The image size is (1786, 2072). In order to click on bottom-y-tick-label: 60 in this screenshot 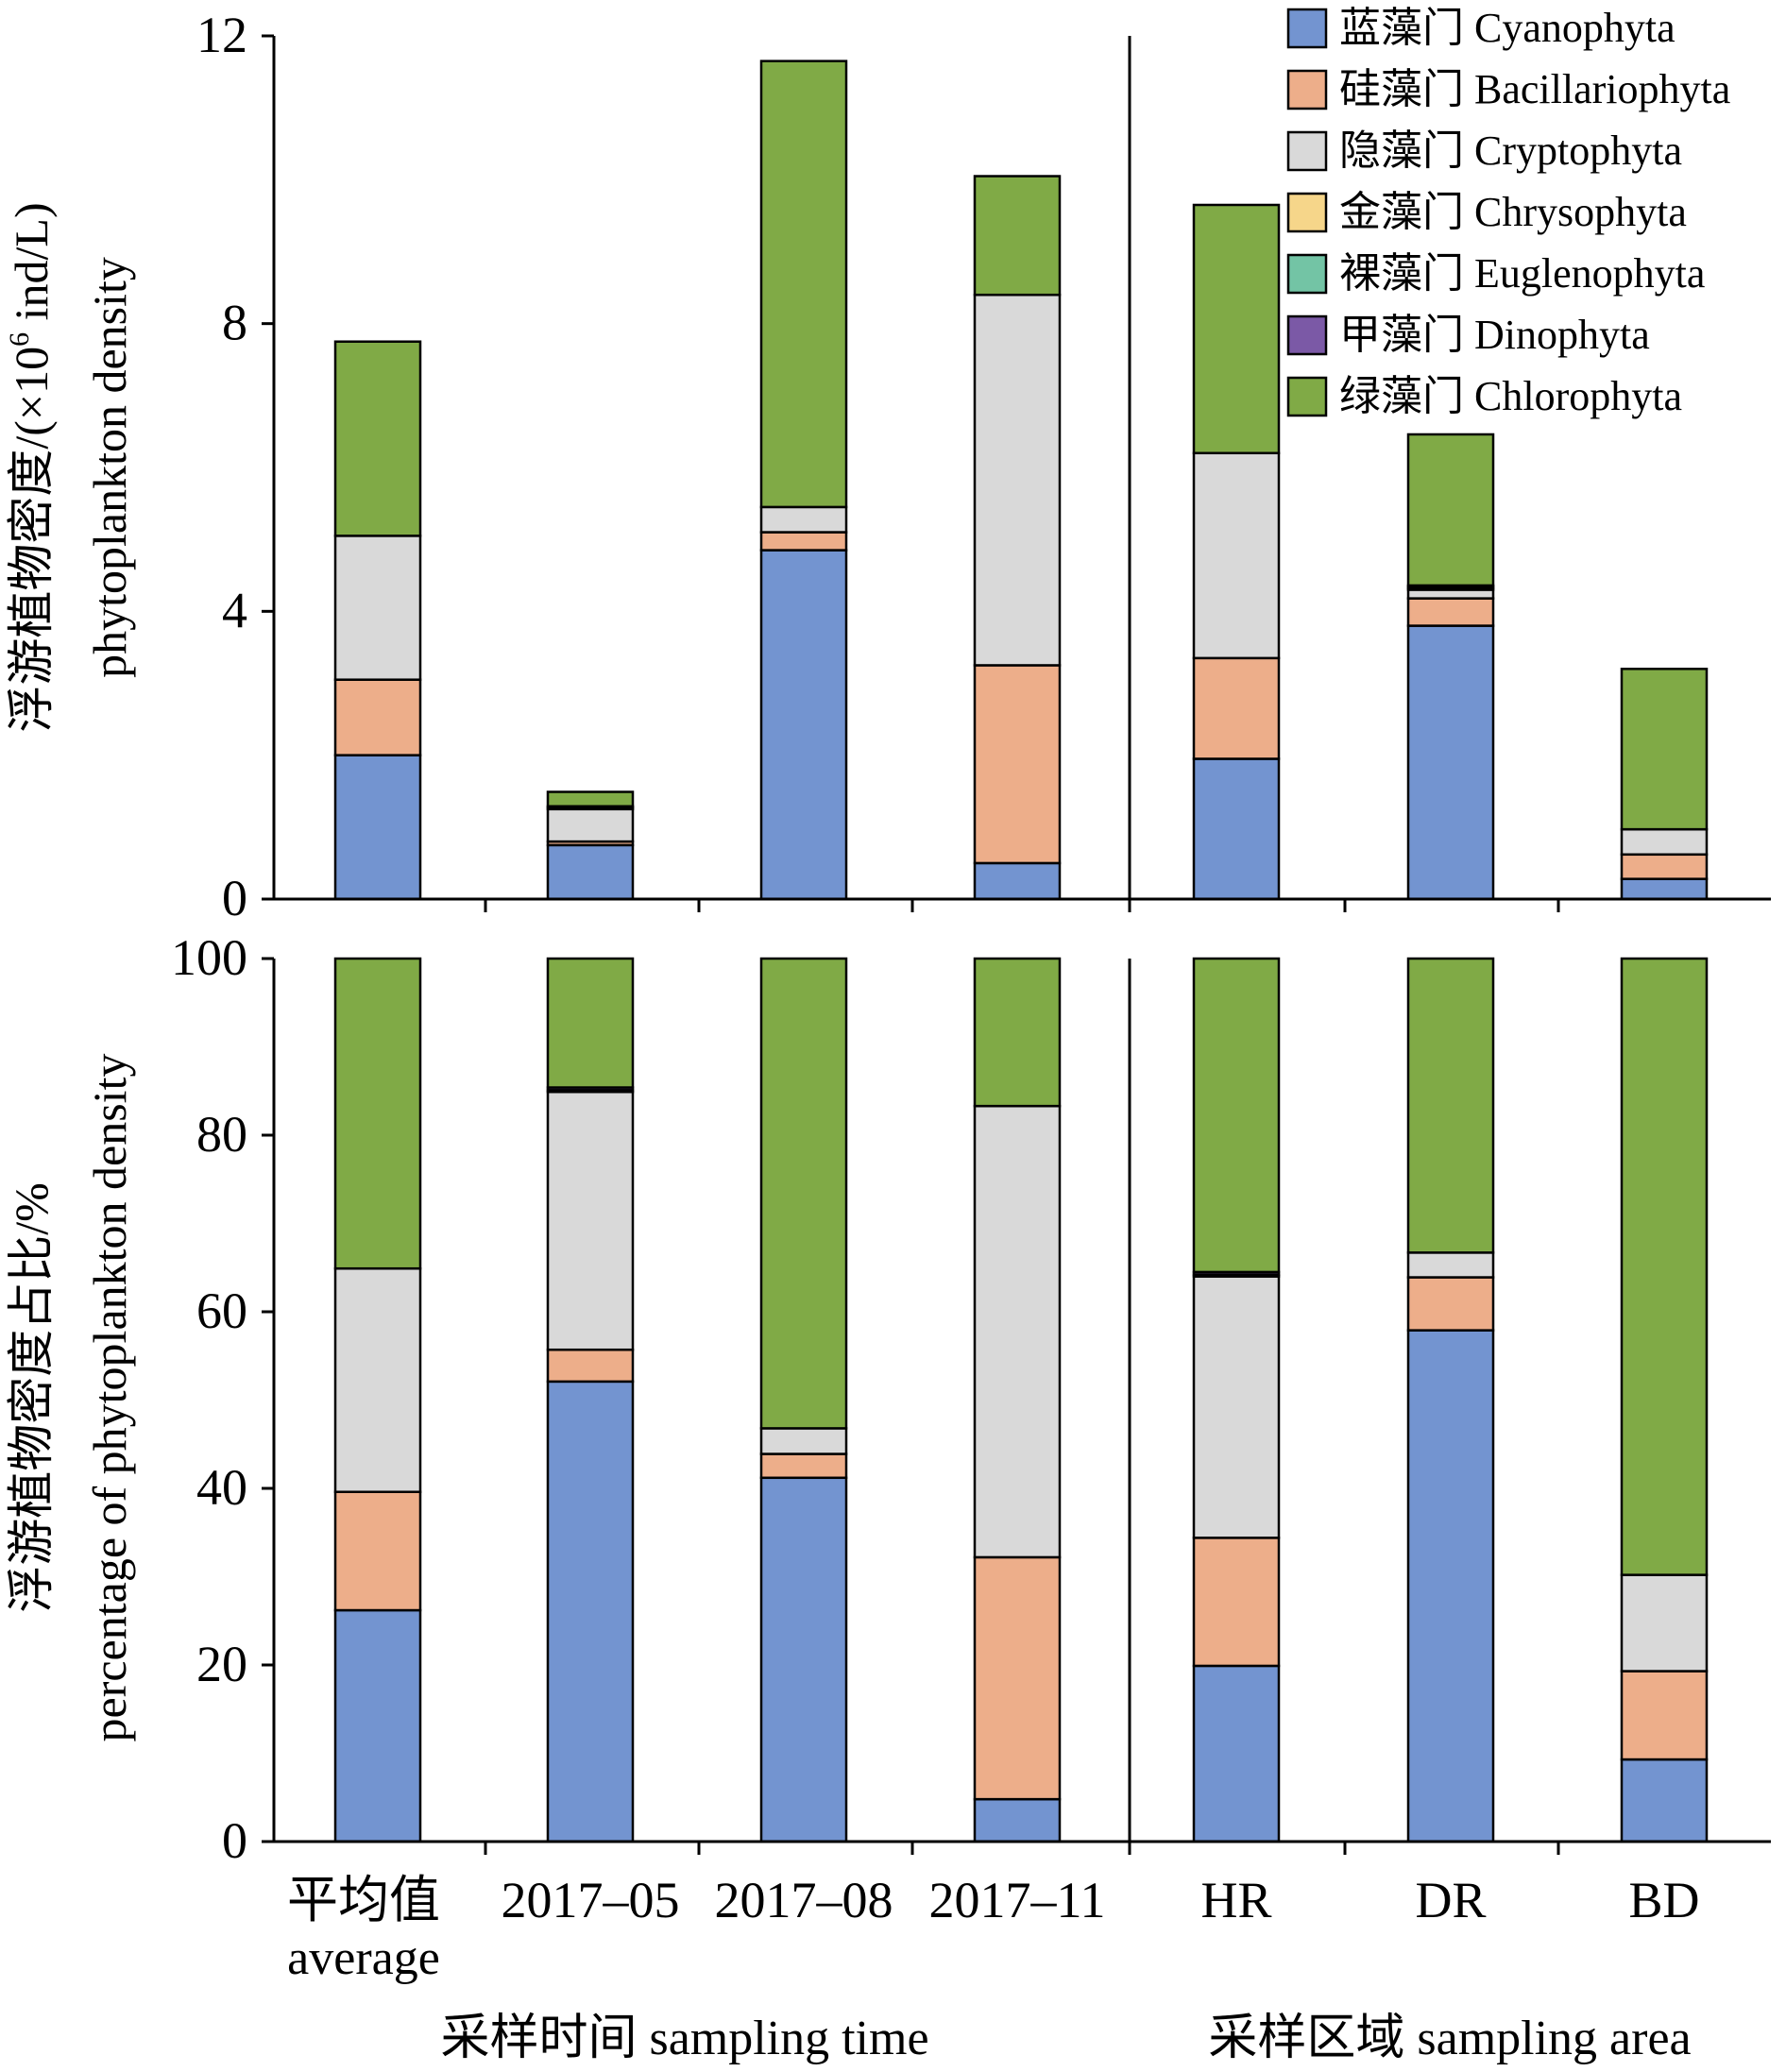, I will do `click(221, 1311)`.